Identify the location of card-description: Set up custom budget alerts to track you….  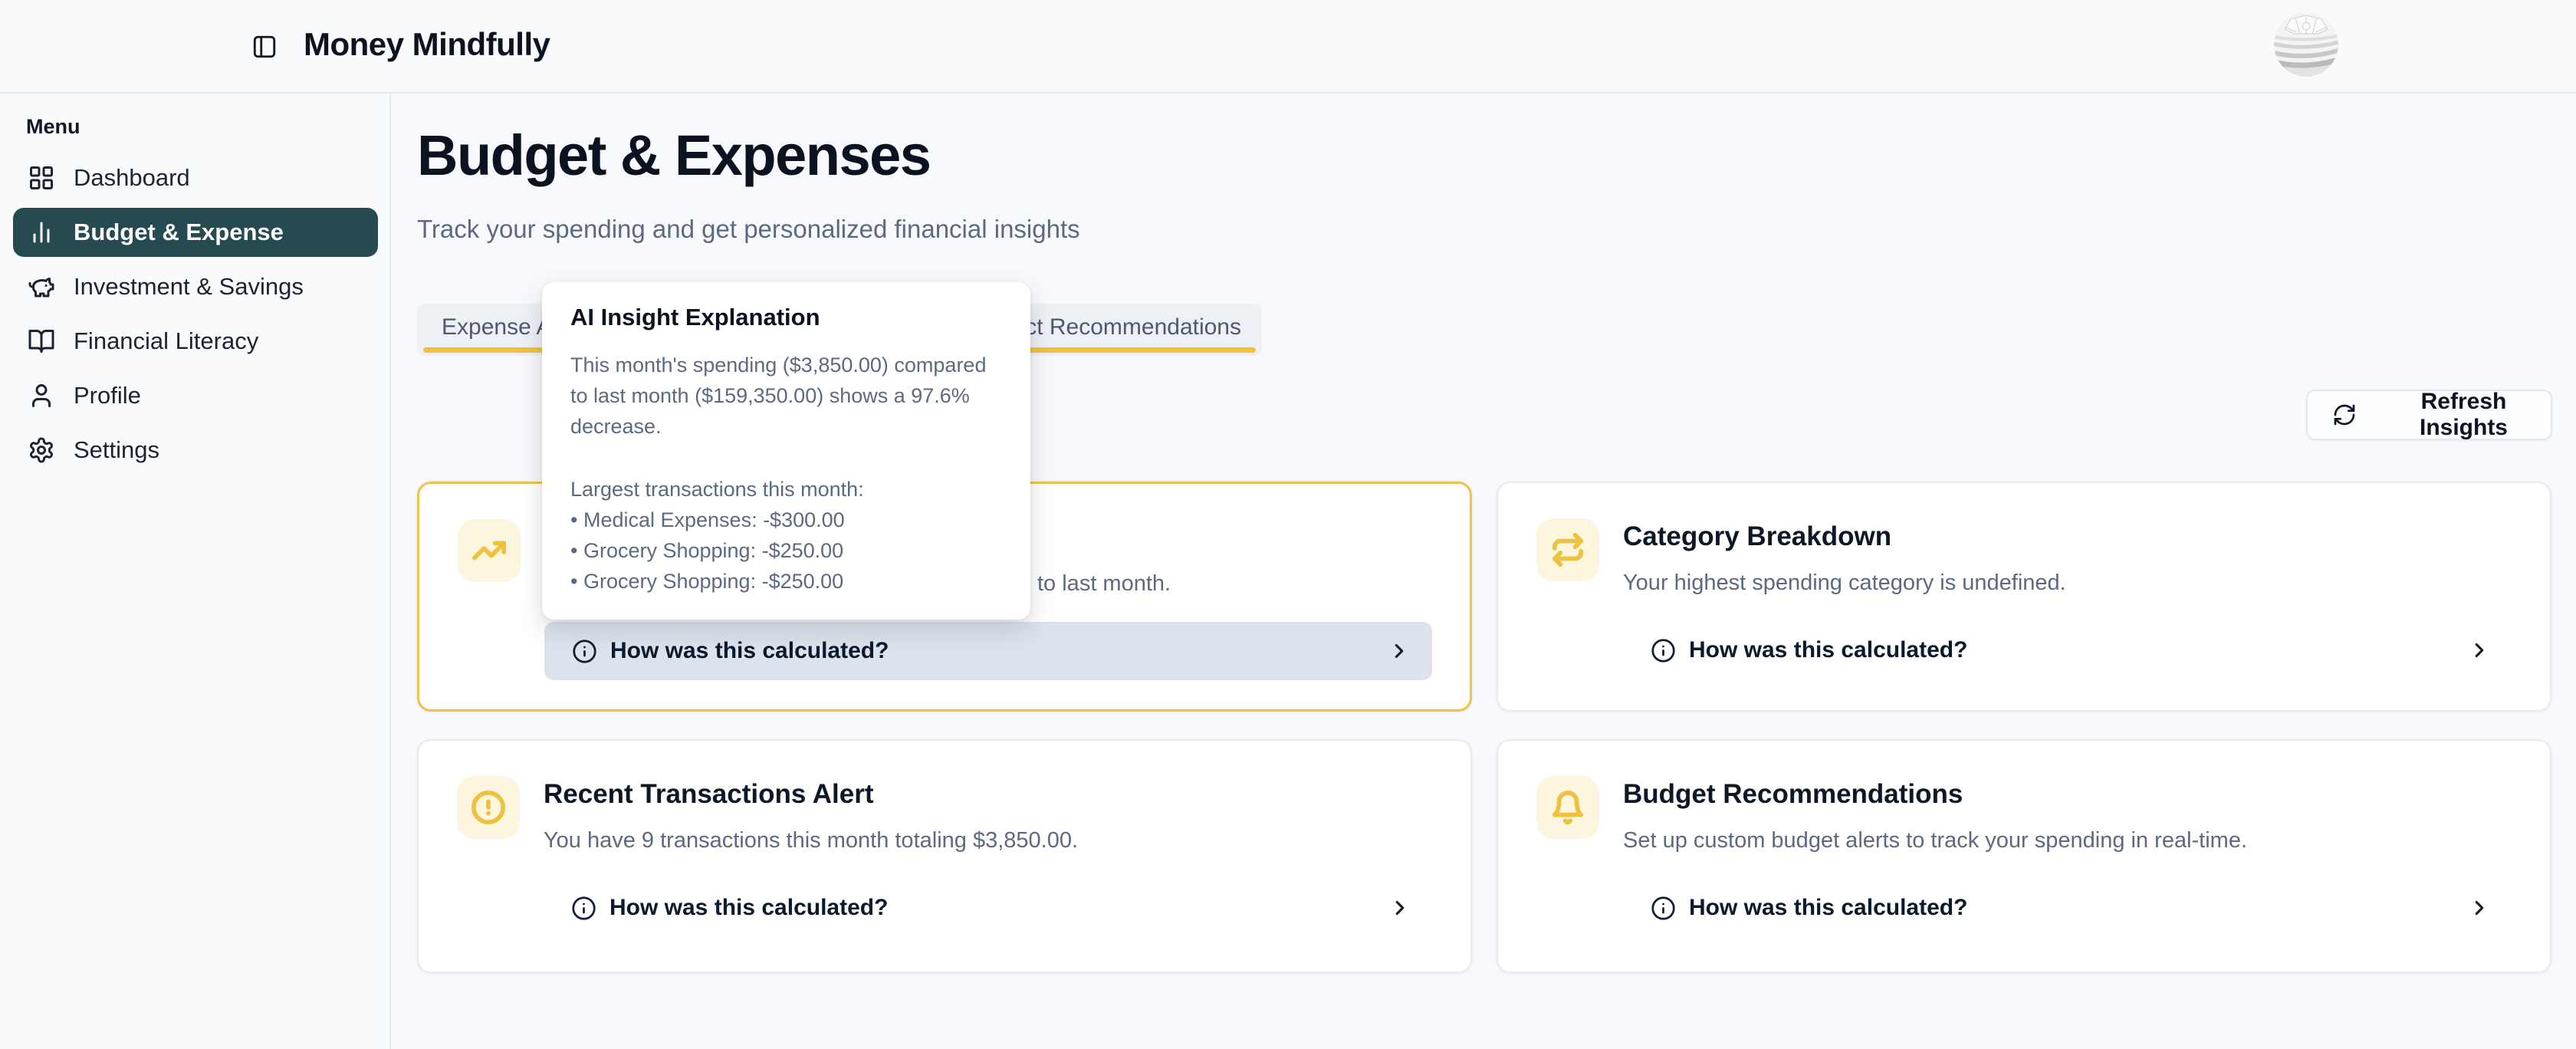
(1936, 840).